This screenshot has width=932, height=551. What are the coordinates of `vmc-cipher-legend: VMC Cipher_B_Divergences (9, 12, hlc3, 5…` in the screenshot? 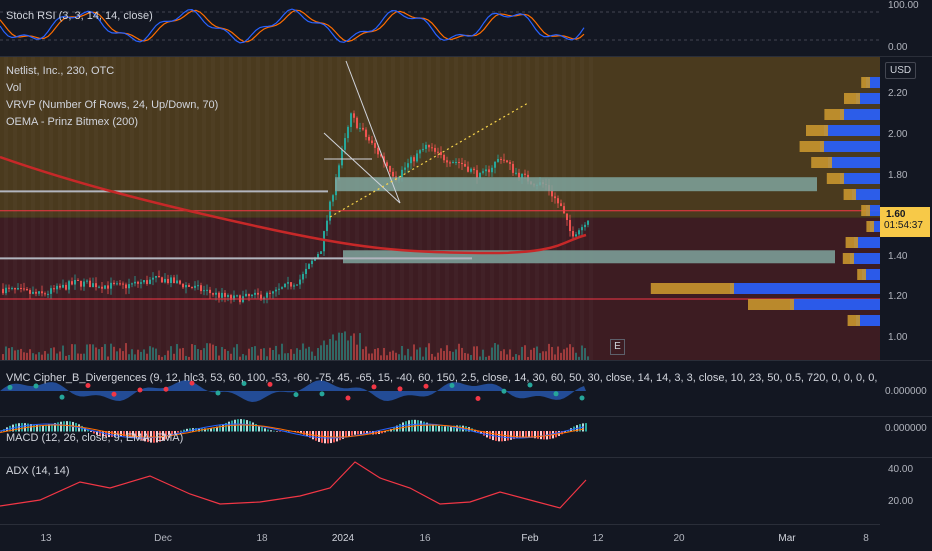 It's located at (443, 378).